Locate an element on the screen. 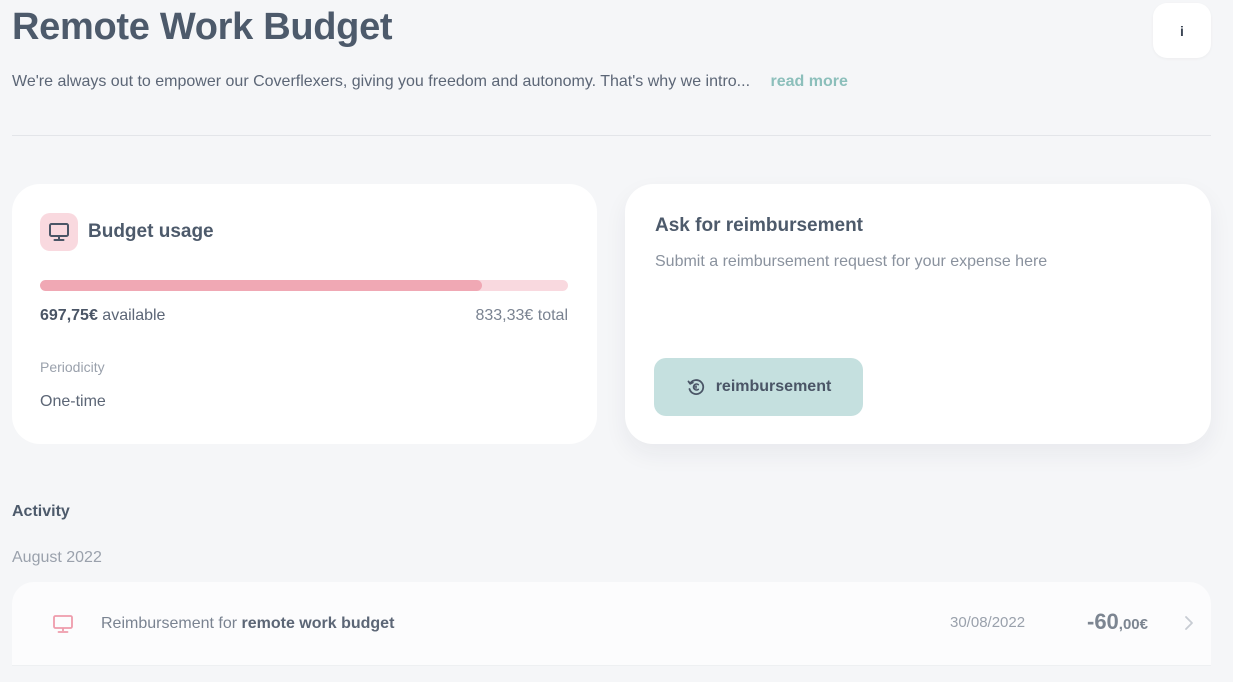  periodicity-value: One-time is located at coordinates (73, 401).